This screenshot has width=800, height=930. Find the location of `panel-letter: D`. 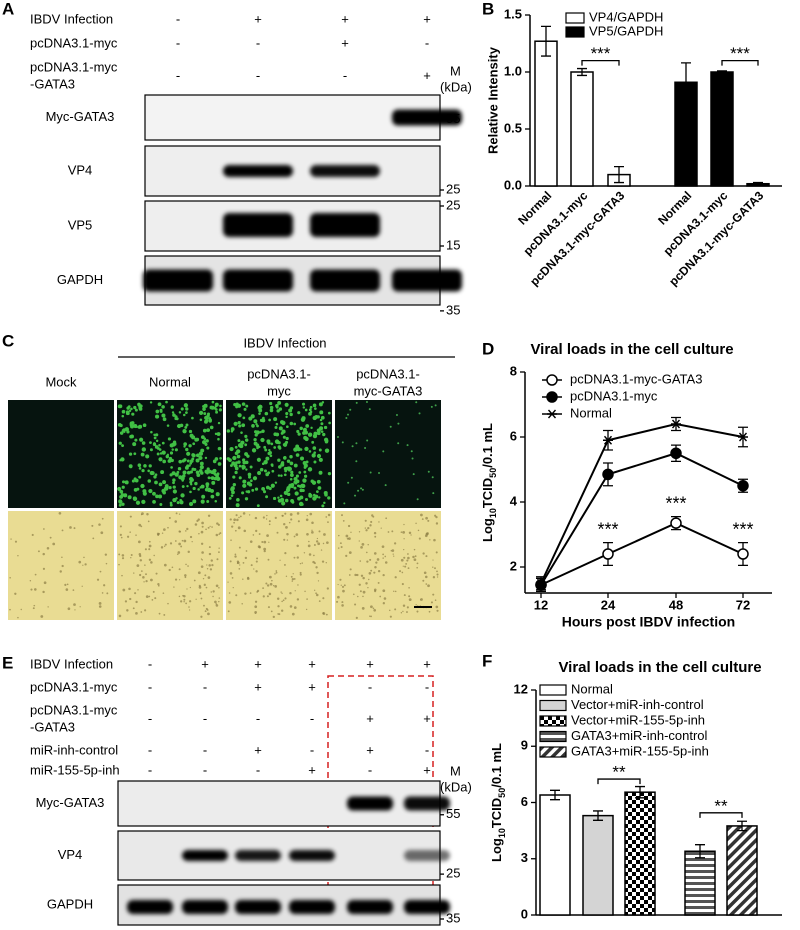

panel-letter: D is located at coordinates (488, 348).